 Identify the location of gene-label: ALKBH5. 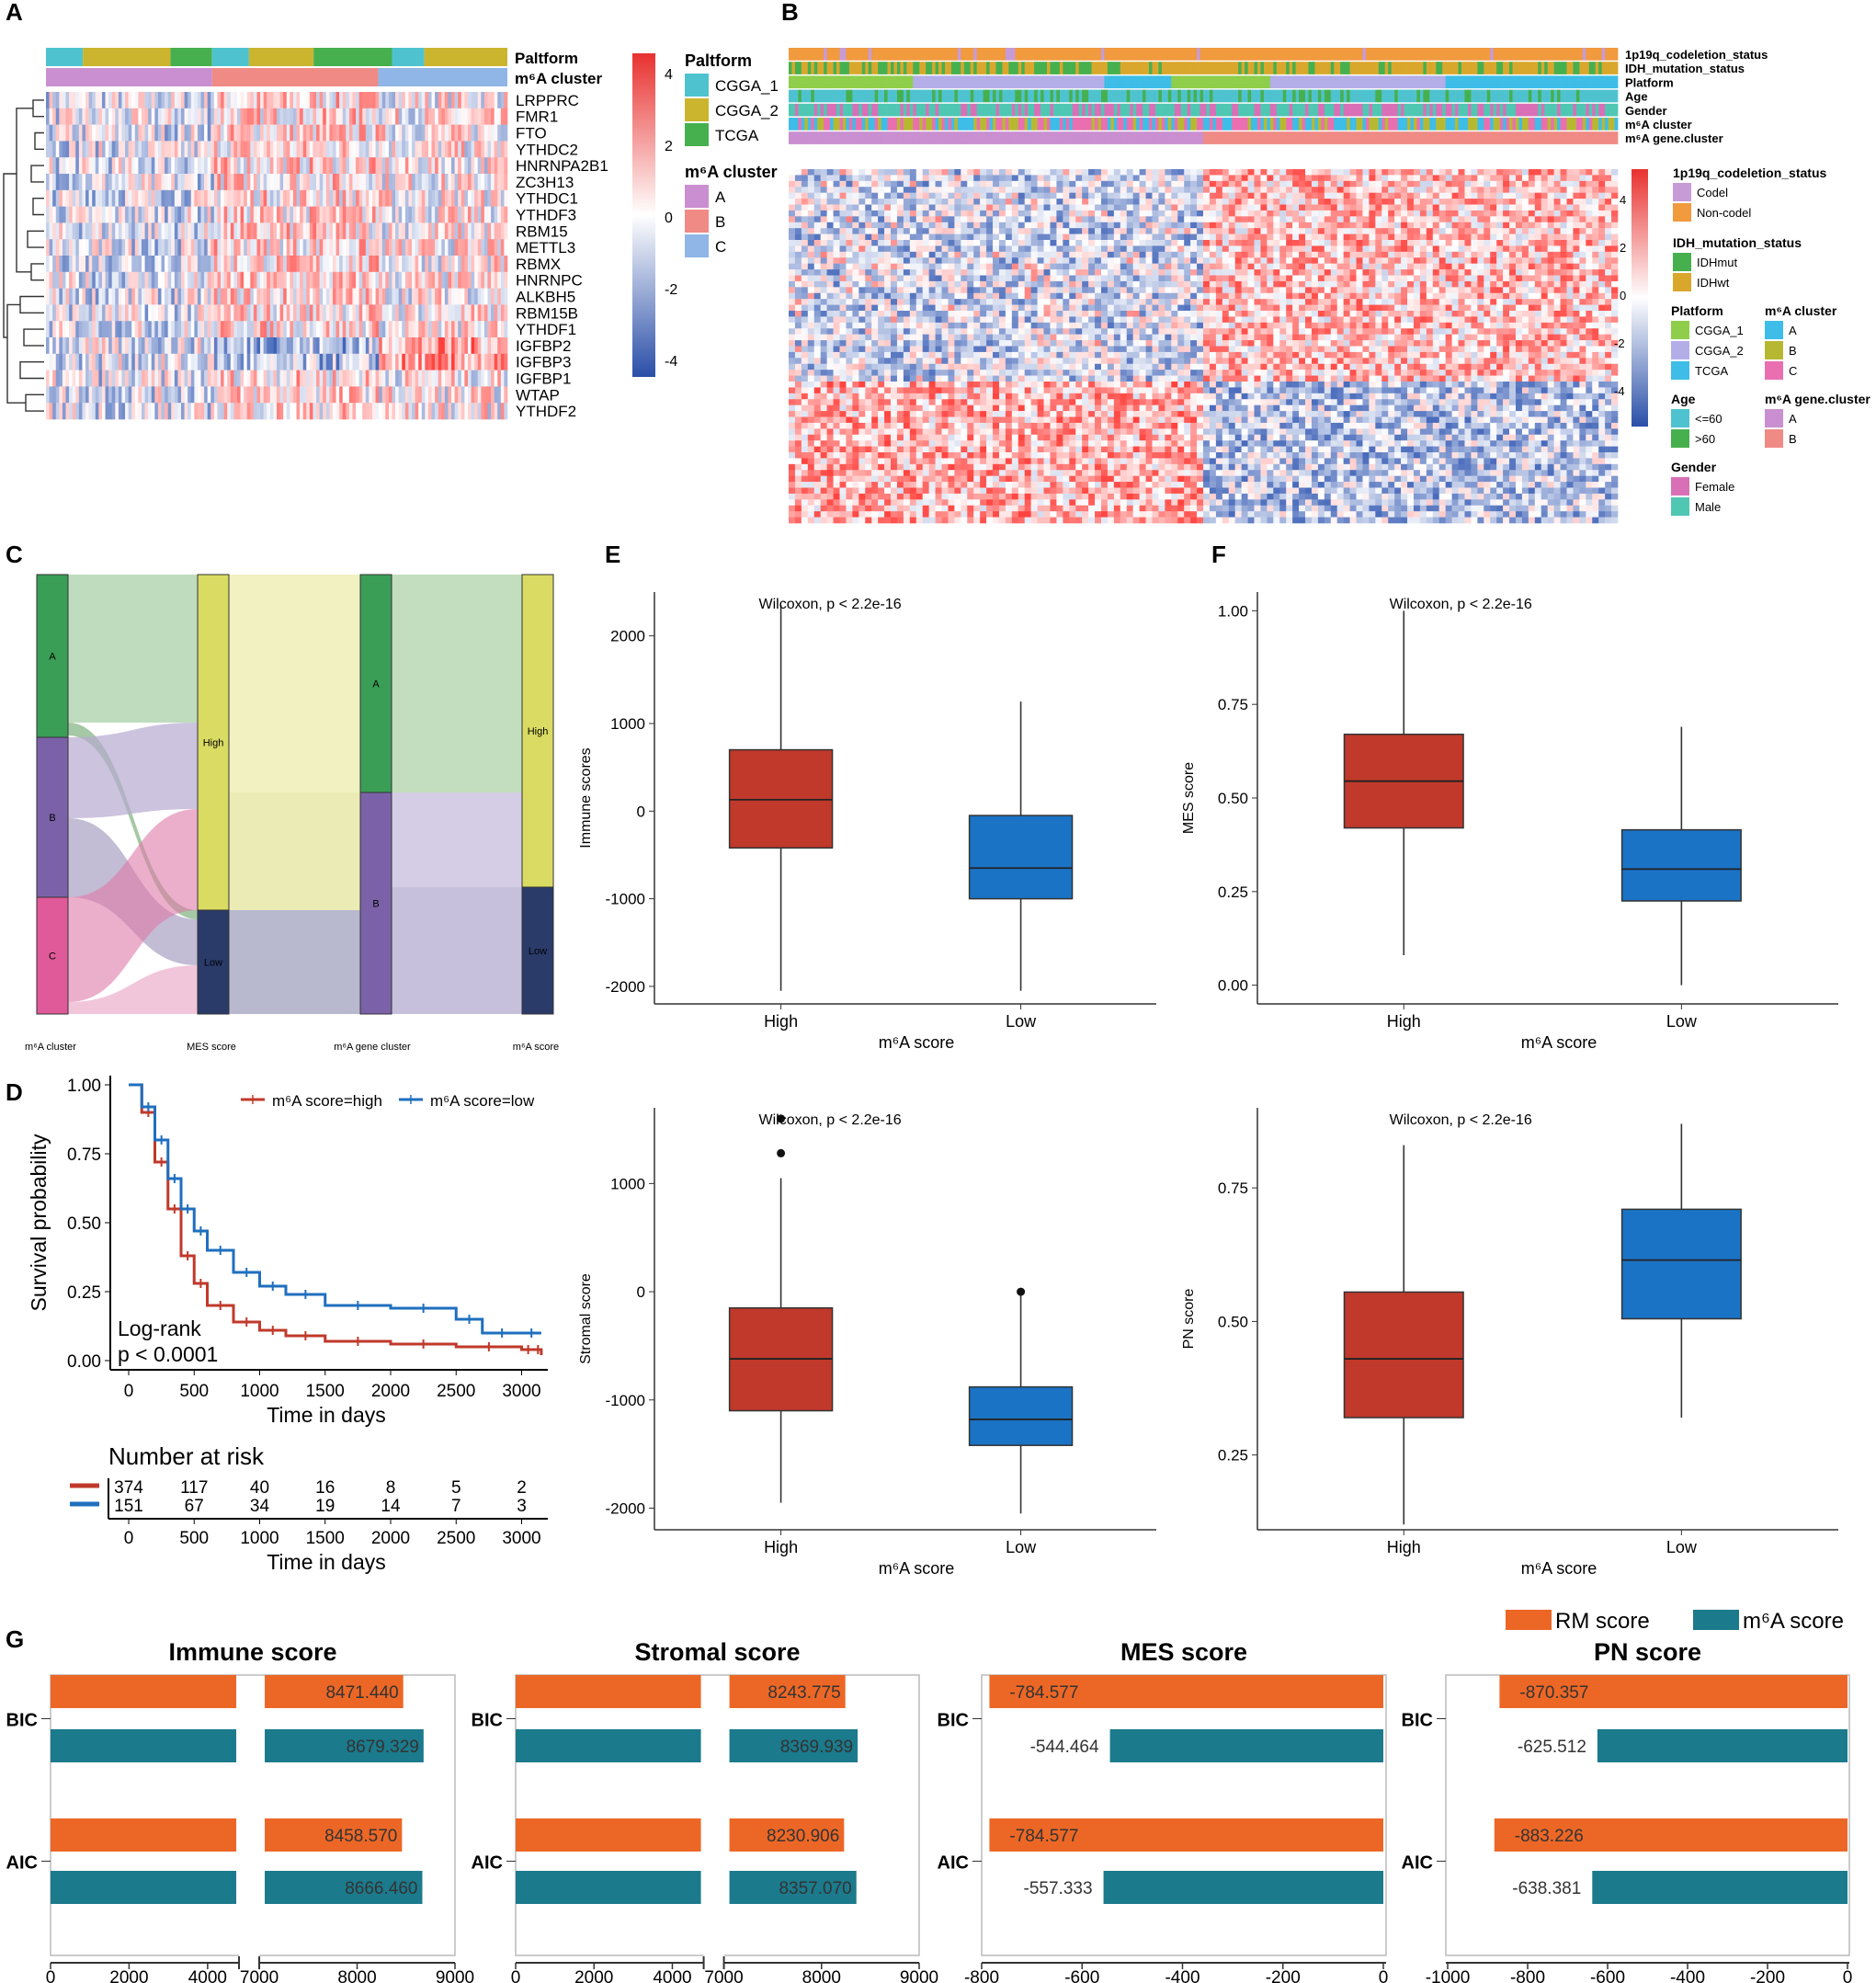
(545, 297).